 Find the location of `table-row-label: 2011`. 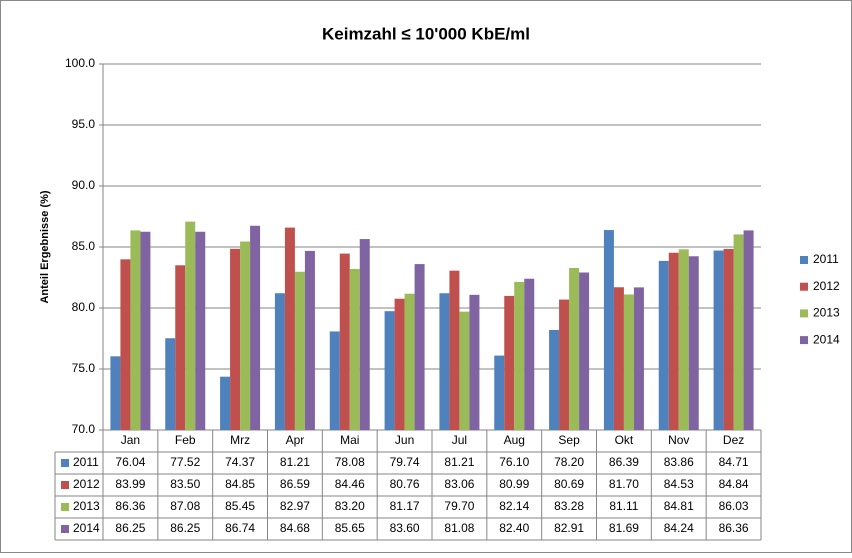

table-row-label: 2011 is located at coordinates (86, 462).